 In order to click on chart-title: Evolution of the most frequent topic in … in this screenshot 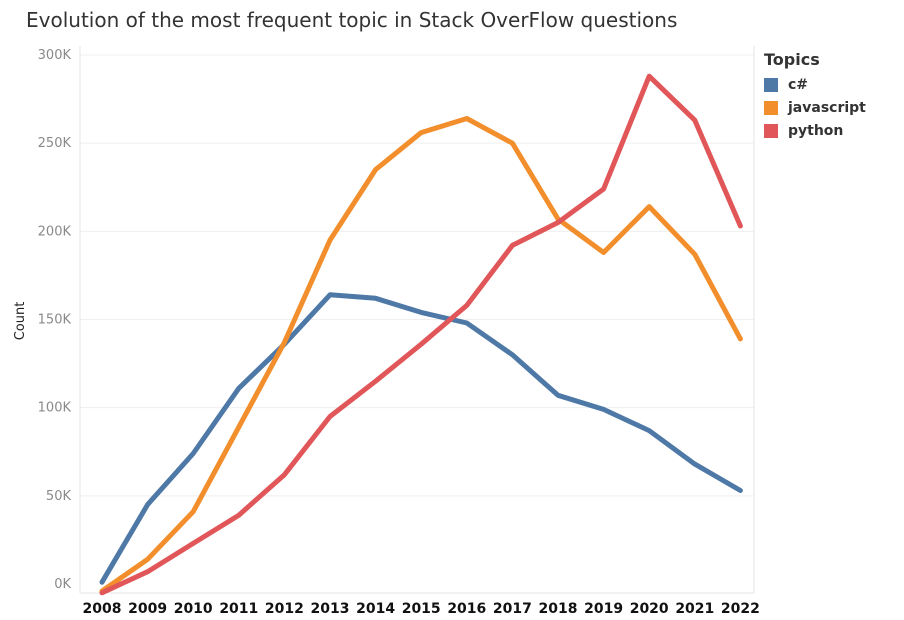, I will do `click(352, 20)`.